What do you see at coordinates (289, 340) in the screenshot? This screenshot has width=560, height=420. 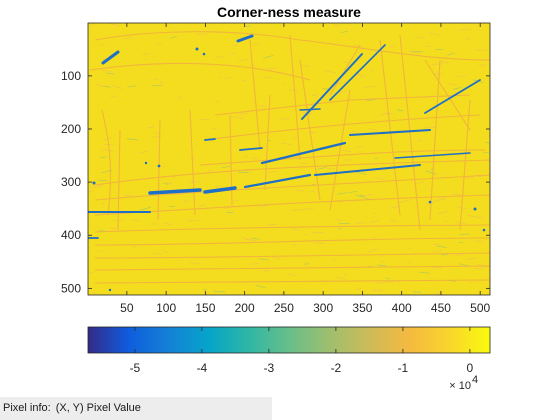 I see `colorbar` at bounding box center [289, 340].